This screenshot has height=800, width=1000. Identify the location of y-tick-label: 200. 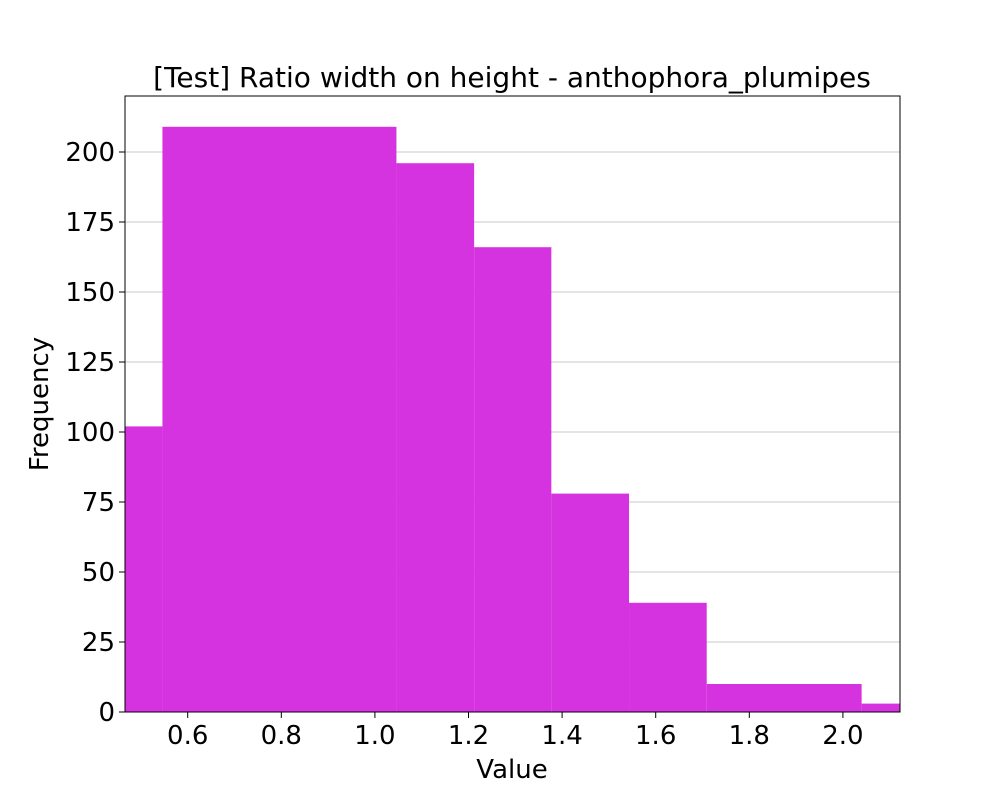
(90, 153).